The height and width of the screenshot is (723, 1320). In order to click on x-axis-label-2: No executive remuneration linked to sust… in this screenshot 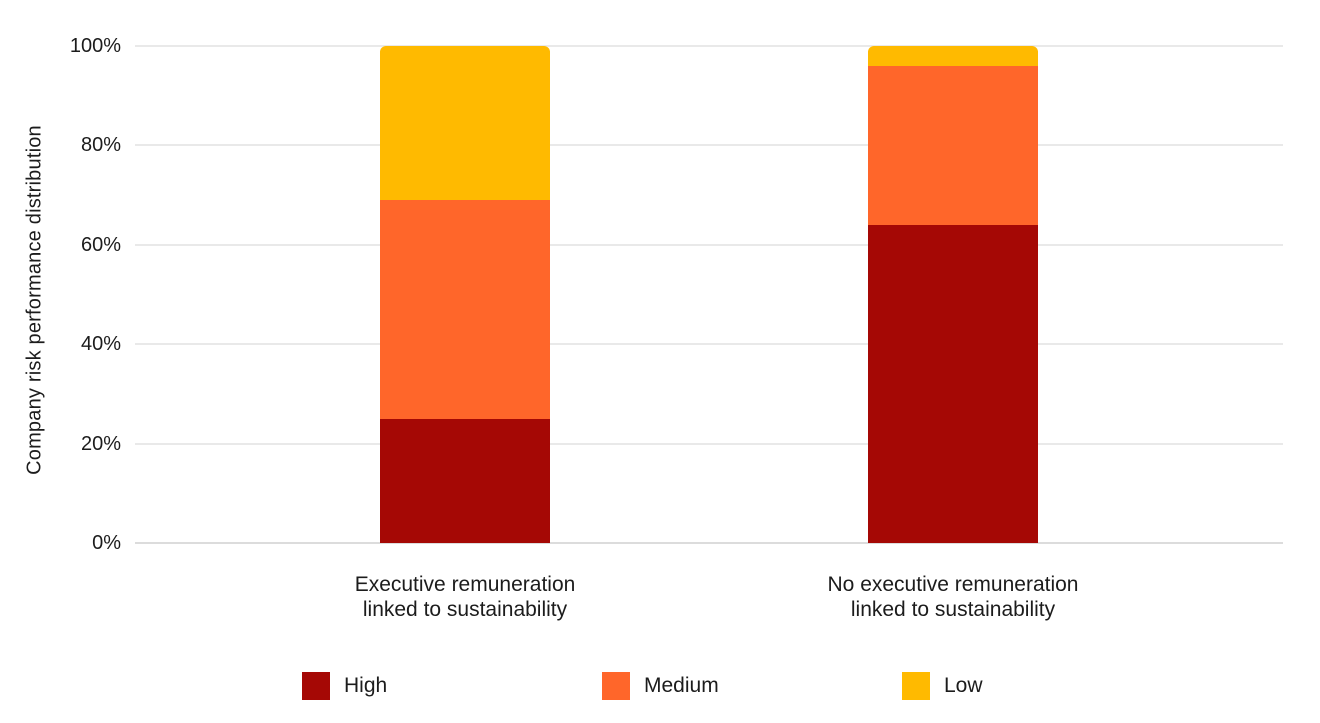, I will do `click(953, 597)`.